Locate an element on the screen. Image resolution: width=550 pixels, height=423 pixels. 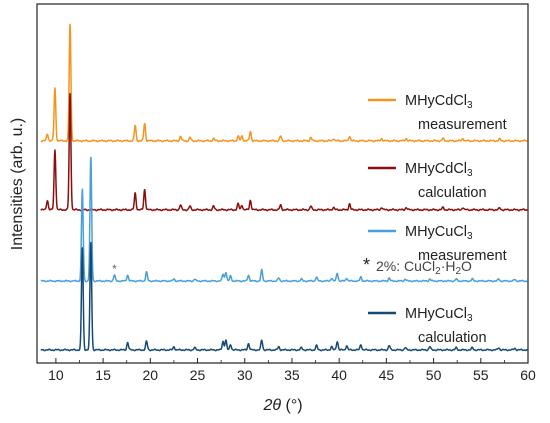
x-tick-label: 15 is located at coordinates (103, 375).